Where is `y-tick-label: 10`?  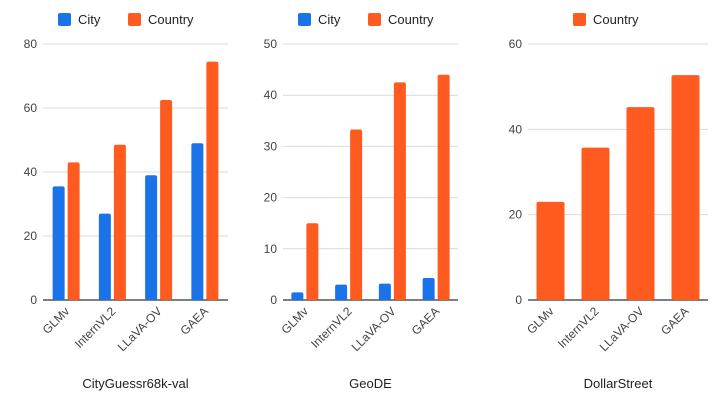
y-tick-label: 10 is located at coordinates (271, 249).